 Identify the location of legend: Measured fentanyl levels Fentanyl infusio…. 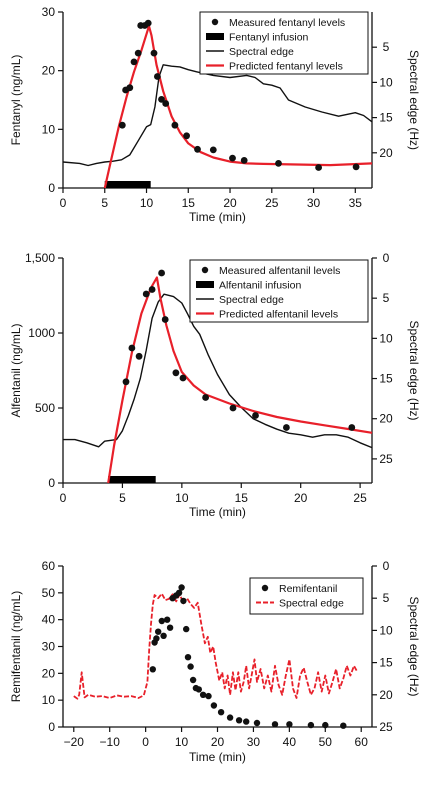
(284, 43).